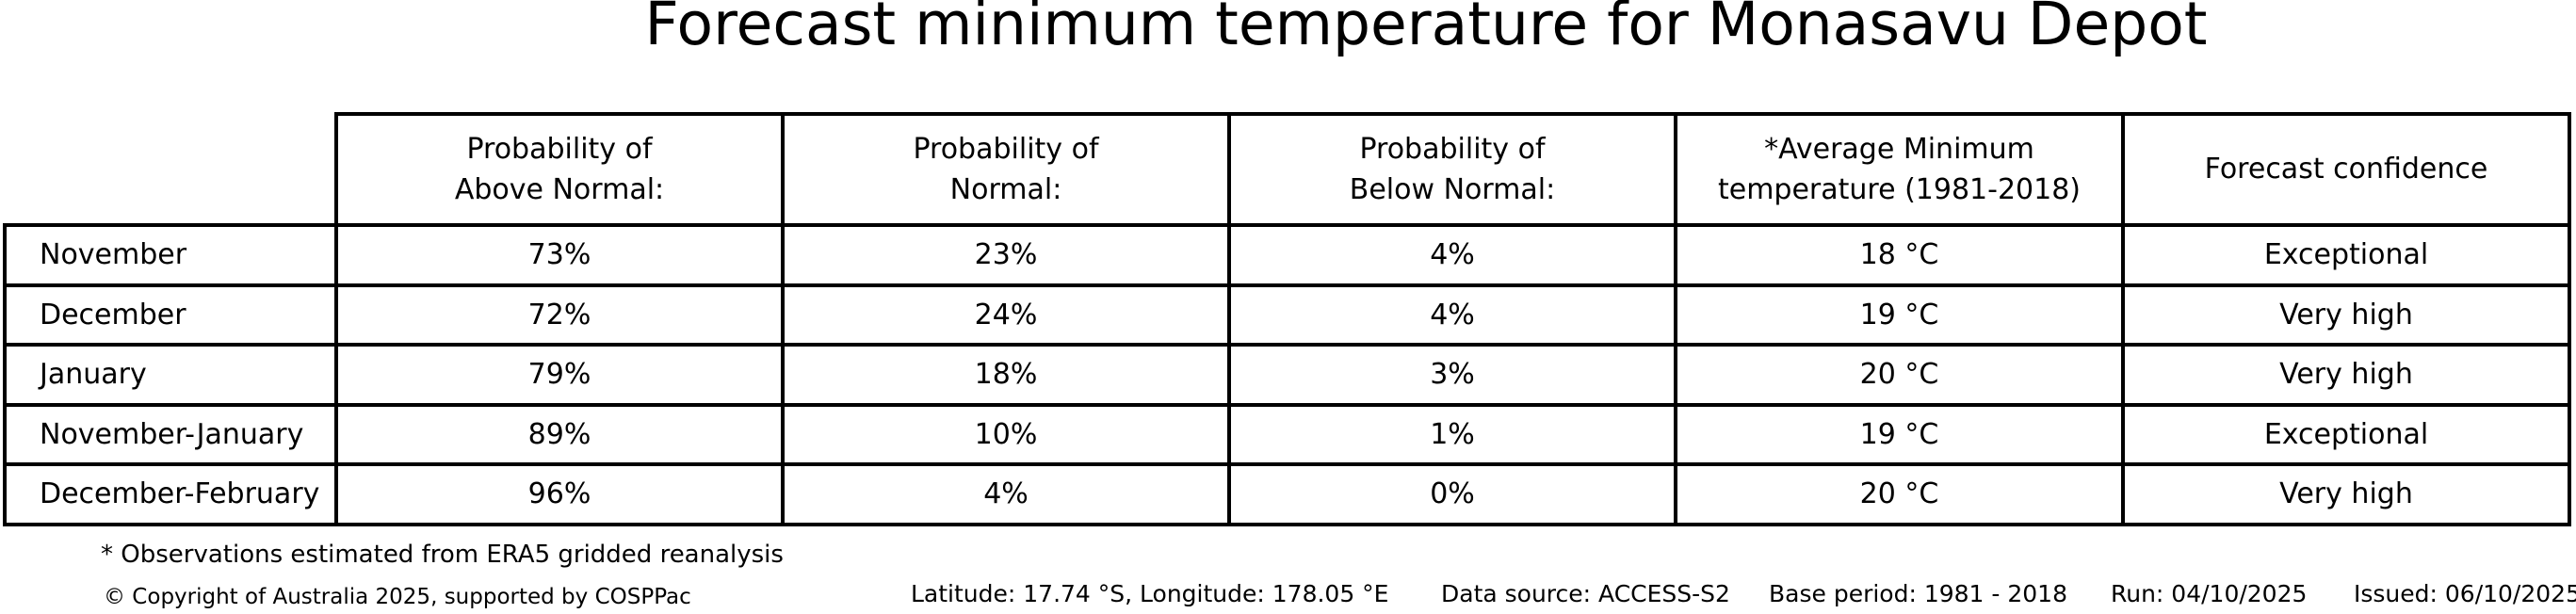  What do you see at coordinates (2465, 593) in the screenshot?
I see `issued-date-text: Issued: 06/10/2025` at bounding box center [2465, 593].